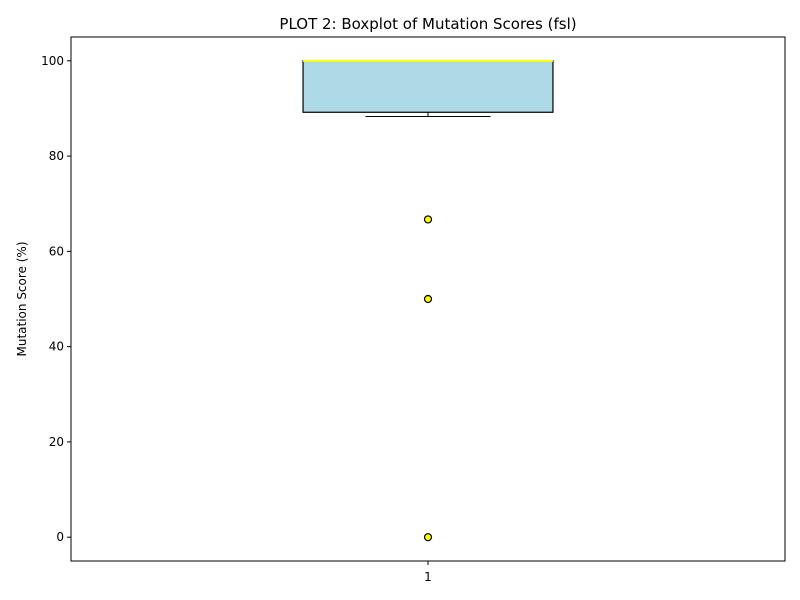 Image resolution: width=800 pixels, height=600 pixels. Describe the element at coordinates (428, 577) in the screenshot. I see `x-tick-label: 1` at that location.